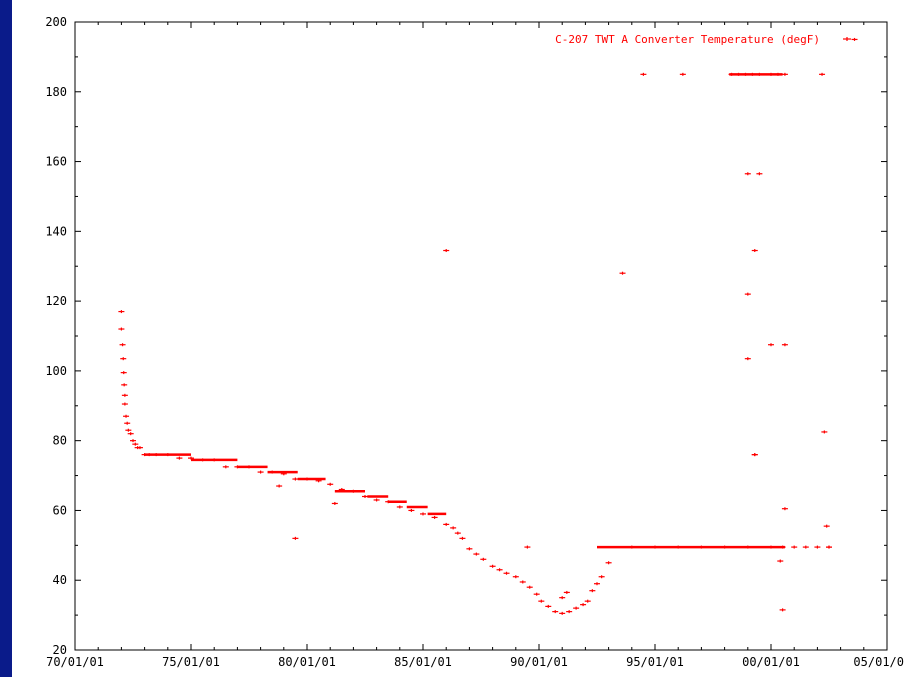 The image size is (905, 677). I want to click on x-tick-label: 95/01/01, so click(655, 662).